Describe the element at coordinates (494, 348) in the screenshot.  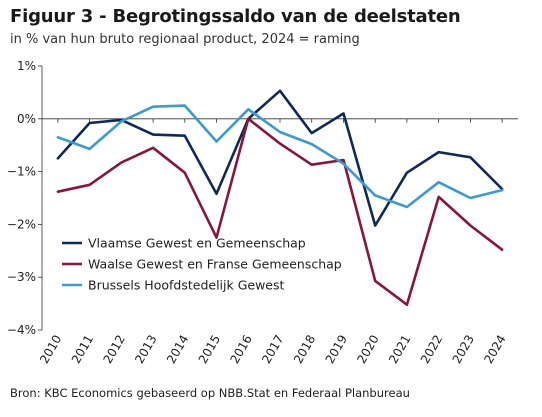
I see `x-tick-label: 2024` at that location.